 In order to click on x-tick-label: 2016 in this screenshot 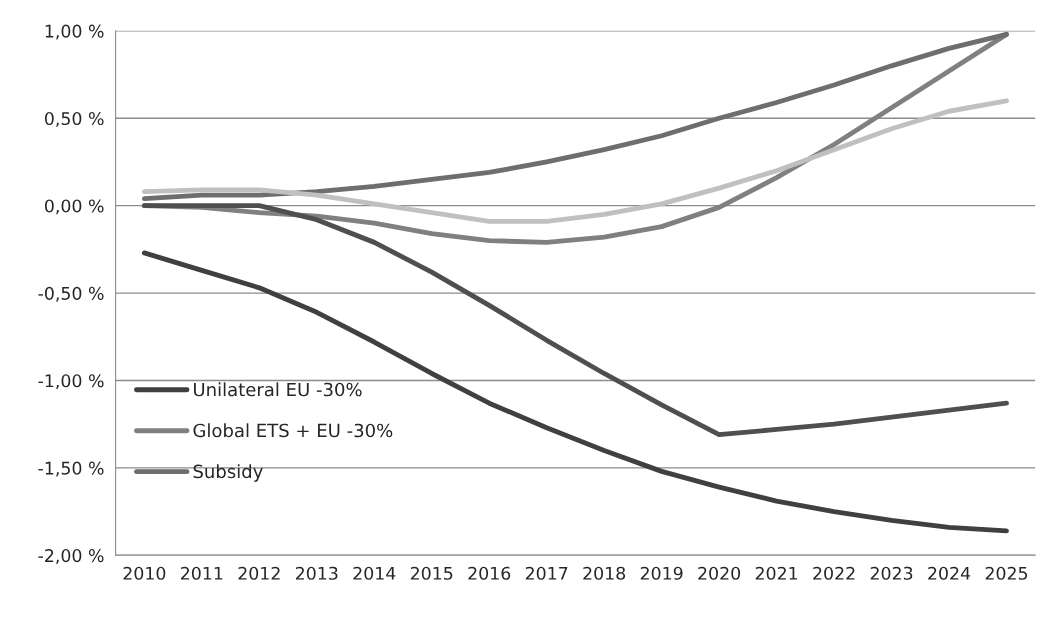, I will do `click(489, 573)`.